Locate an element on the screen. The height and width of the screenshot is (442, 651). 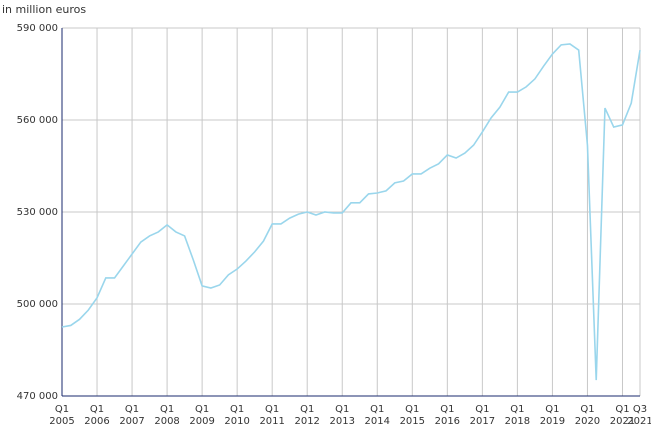
x-tick-label: Q1 2006 is located at coordinates (97, 415).